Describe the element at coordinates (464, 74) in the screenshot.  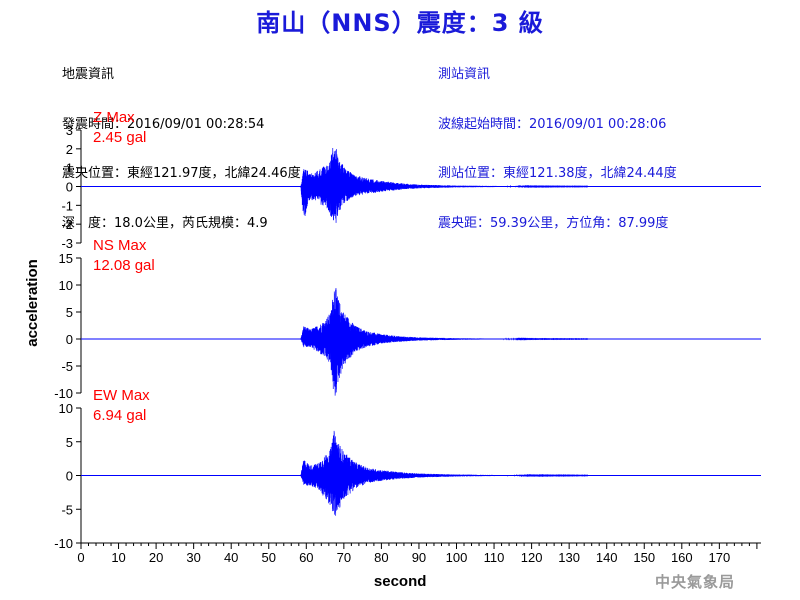
I see `station-info-heading: 測站資訊` at that location.